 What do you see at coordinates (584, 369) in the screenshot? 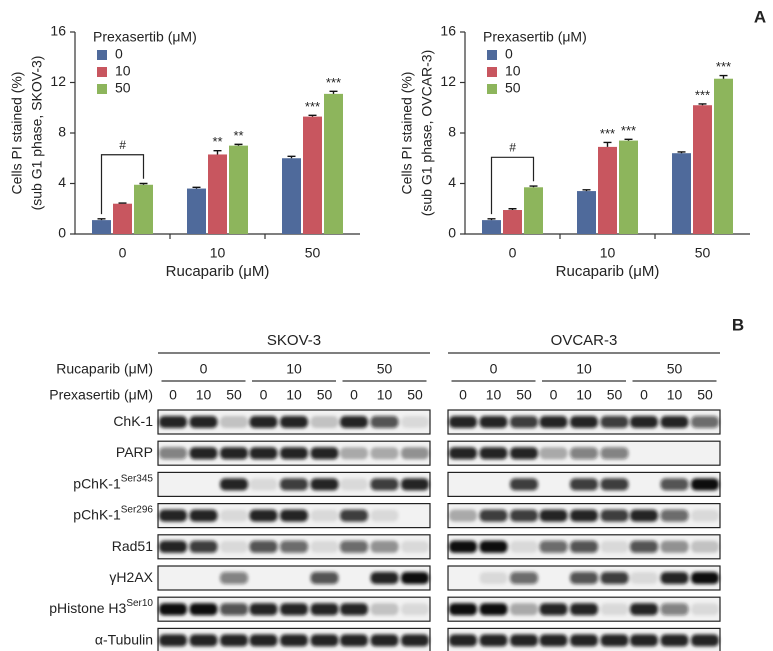
I see `rucaparib-dose: 10` at bounding box center [584, 369].